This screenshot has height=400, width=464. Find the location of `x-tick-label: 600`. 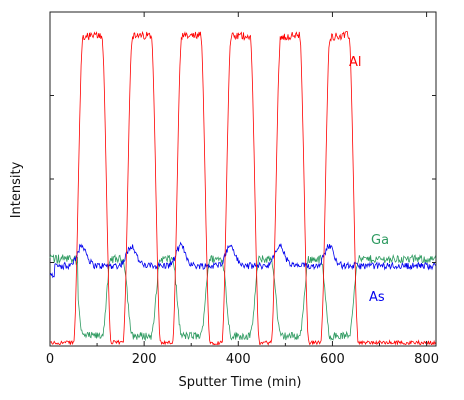

x-tick-label: 600 is located at coordinates (332, 359).